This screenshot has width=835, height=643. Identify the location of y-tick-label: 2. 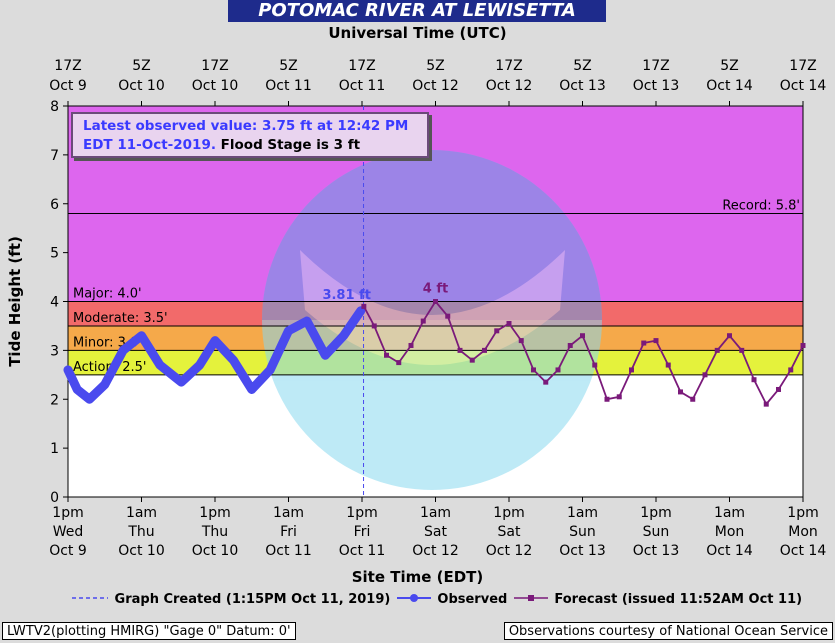
(54, 400).